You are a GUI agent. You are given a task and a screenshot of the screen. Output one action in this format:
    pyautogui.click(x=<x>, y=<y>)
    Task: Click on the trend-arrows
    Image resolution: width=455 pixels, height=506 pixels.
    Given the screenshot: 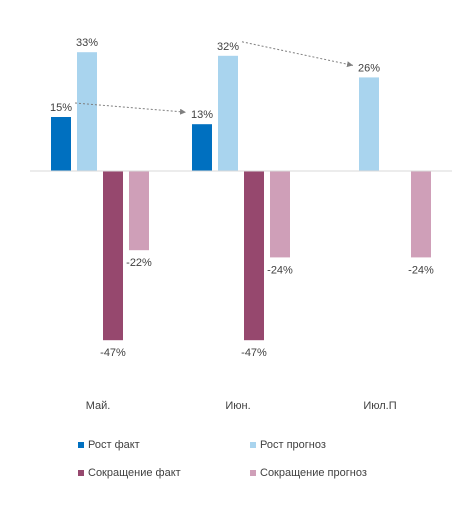 What is the action you would take?
    pyautogui.click(x=214, y=78)
    